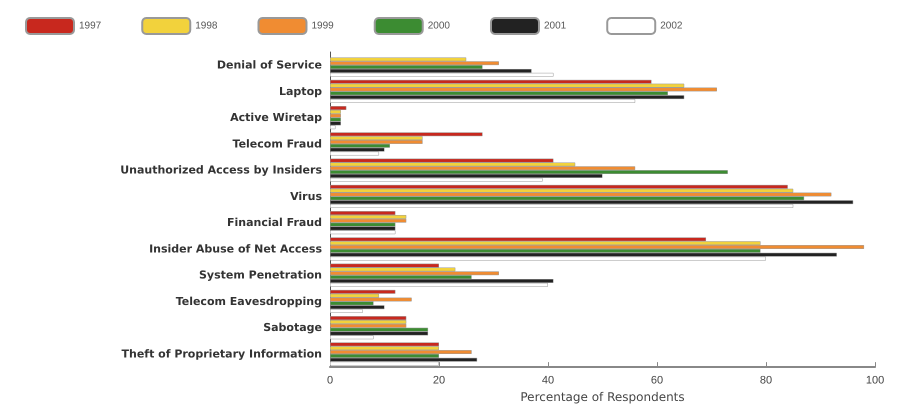  What do you see at coordinates (292, 327) in the screenshot?
I see `y-tick-label: Sabotage` at bounding box center [292, 327].